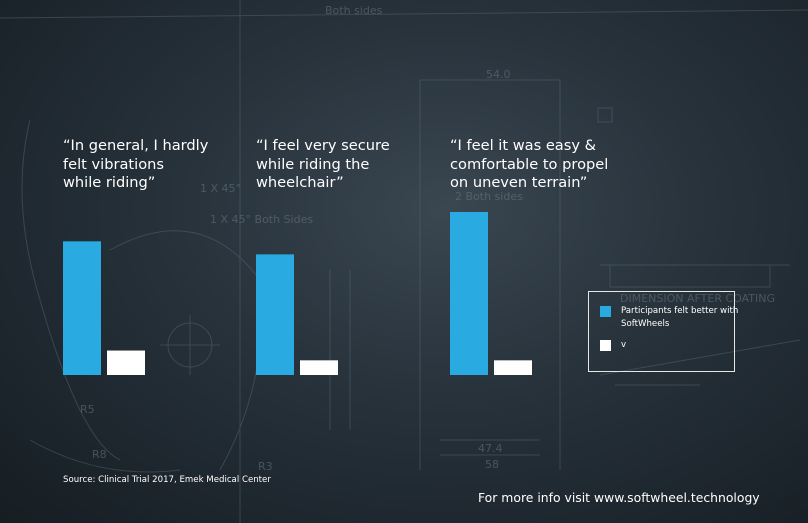 The image size is (808, 523). Describe the element at coordinates (492, 464) in the screenshot. I see `blueprint-label: 58` at that location.